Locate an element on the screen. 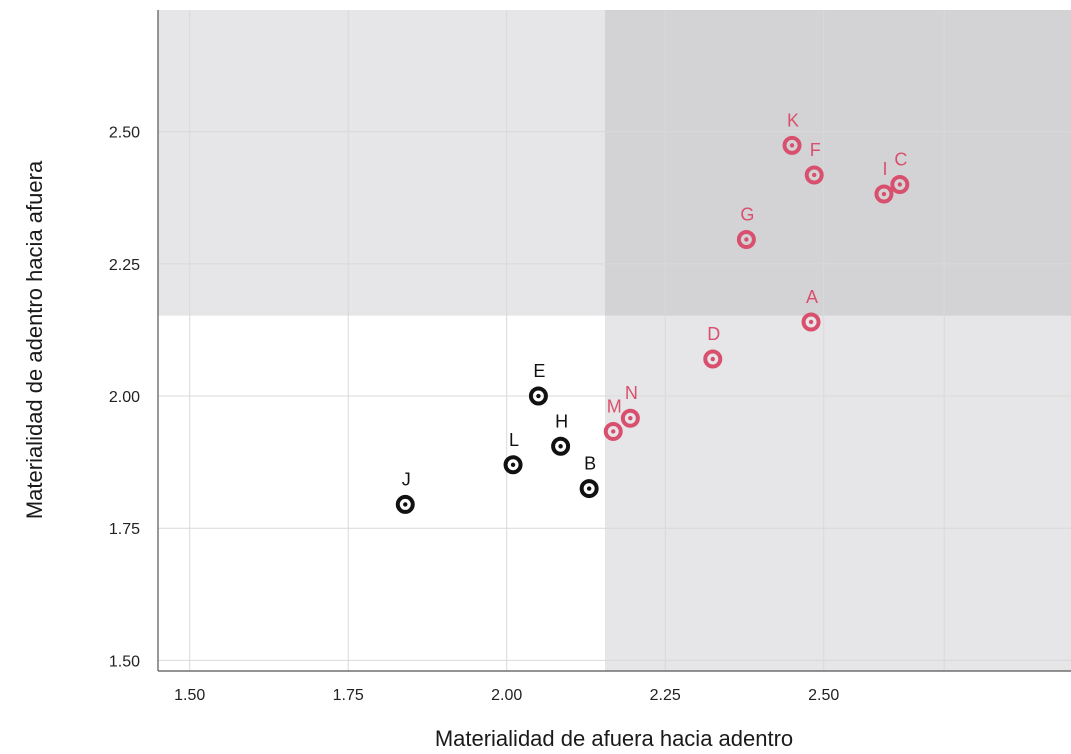 The height and width of the screenshot is (754, 1071). x-tick-label: 1.50 is located at coordinates (189, 695).